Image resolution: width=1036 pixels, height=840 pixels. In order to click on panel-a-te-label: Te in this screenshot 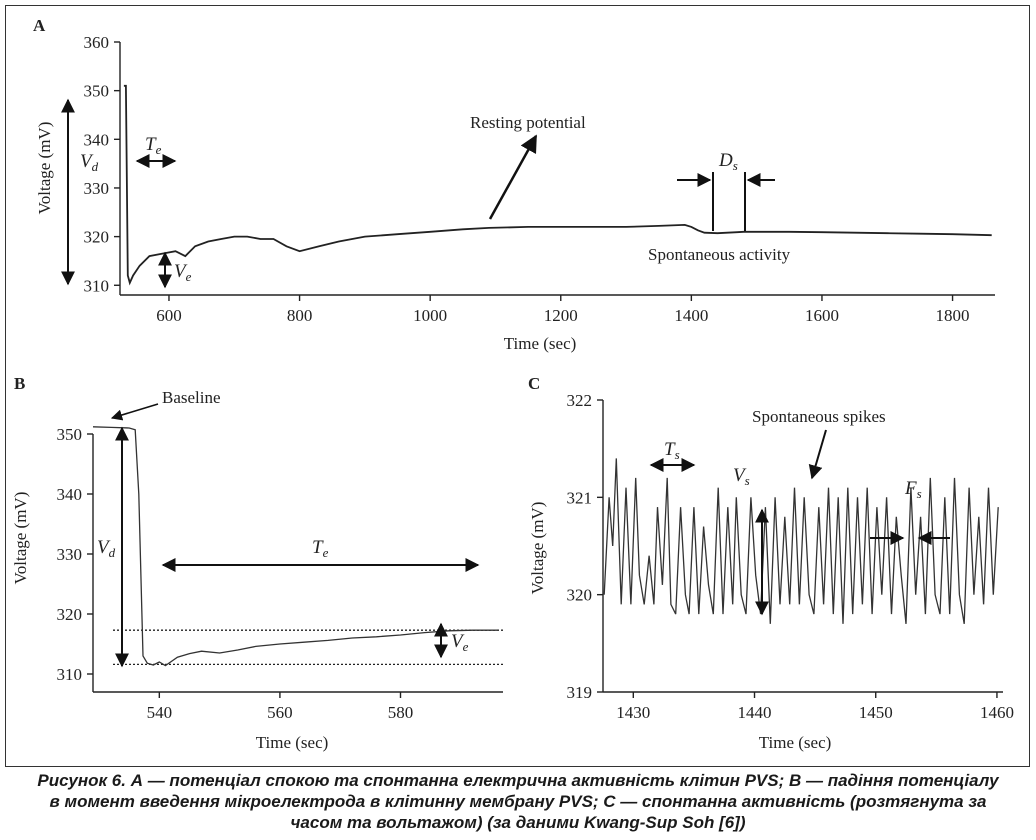, I will do `click(153, 145)`.